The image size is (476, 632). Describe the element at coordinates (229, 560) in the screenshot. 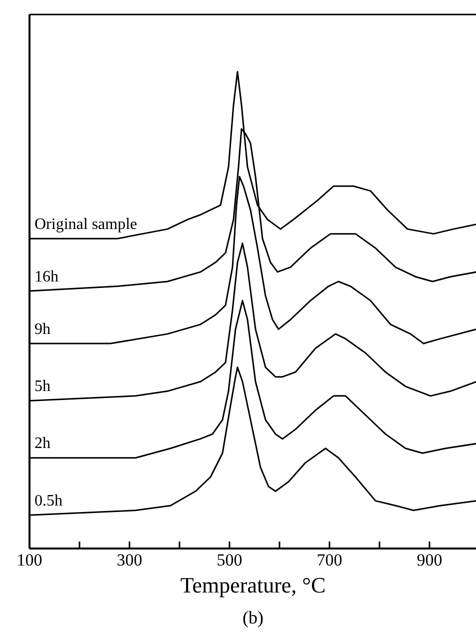

I see `x-tick-label: 500` at that location.